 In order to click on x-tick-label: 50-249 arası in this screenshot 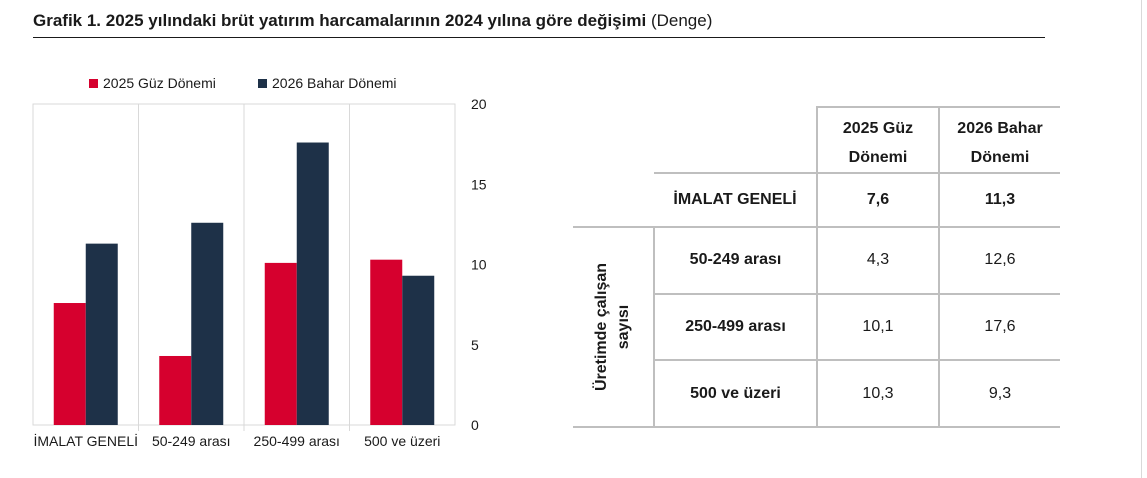, I will do `click(191, 441)`.